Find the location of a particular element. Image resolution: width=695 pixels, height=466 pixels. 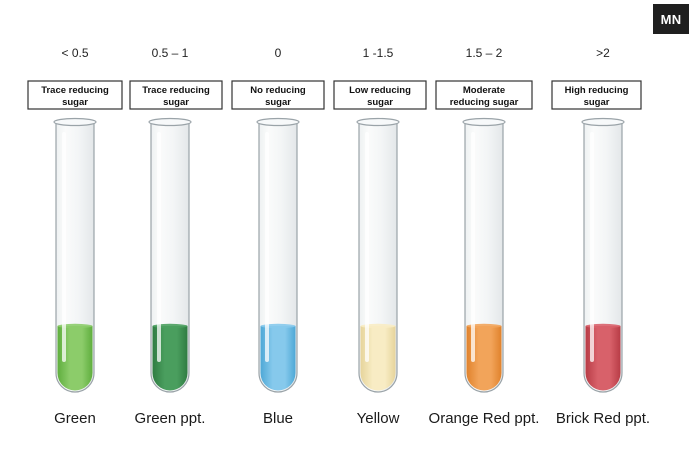

sugar-label-line1: High reducing is located at coordinates (597, 90).